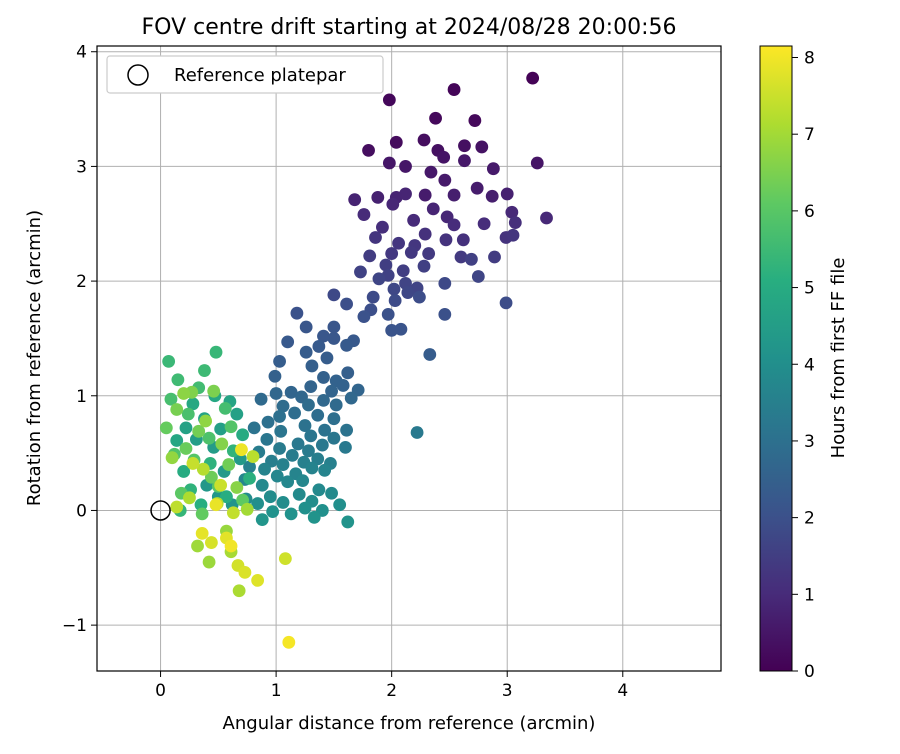 The image size is (900, 754). I want to click on x-tick-label: 0, so click(160, 691).